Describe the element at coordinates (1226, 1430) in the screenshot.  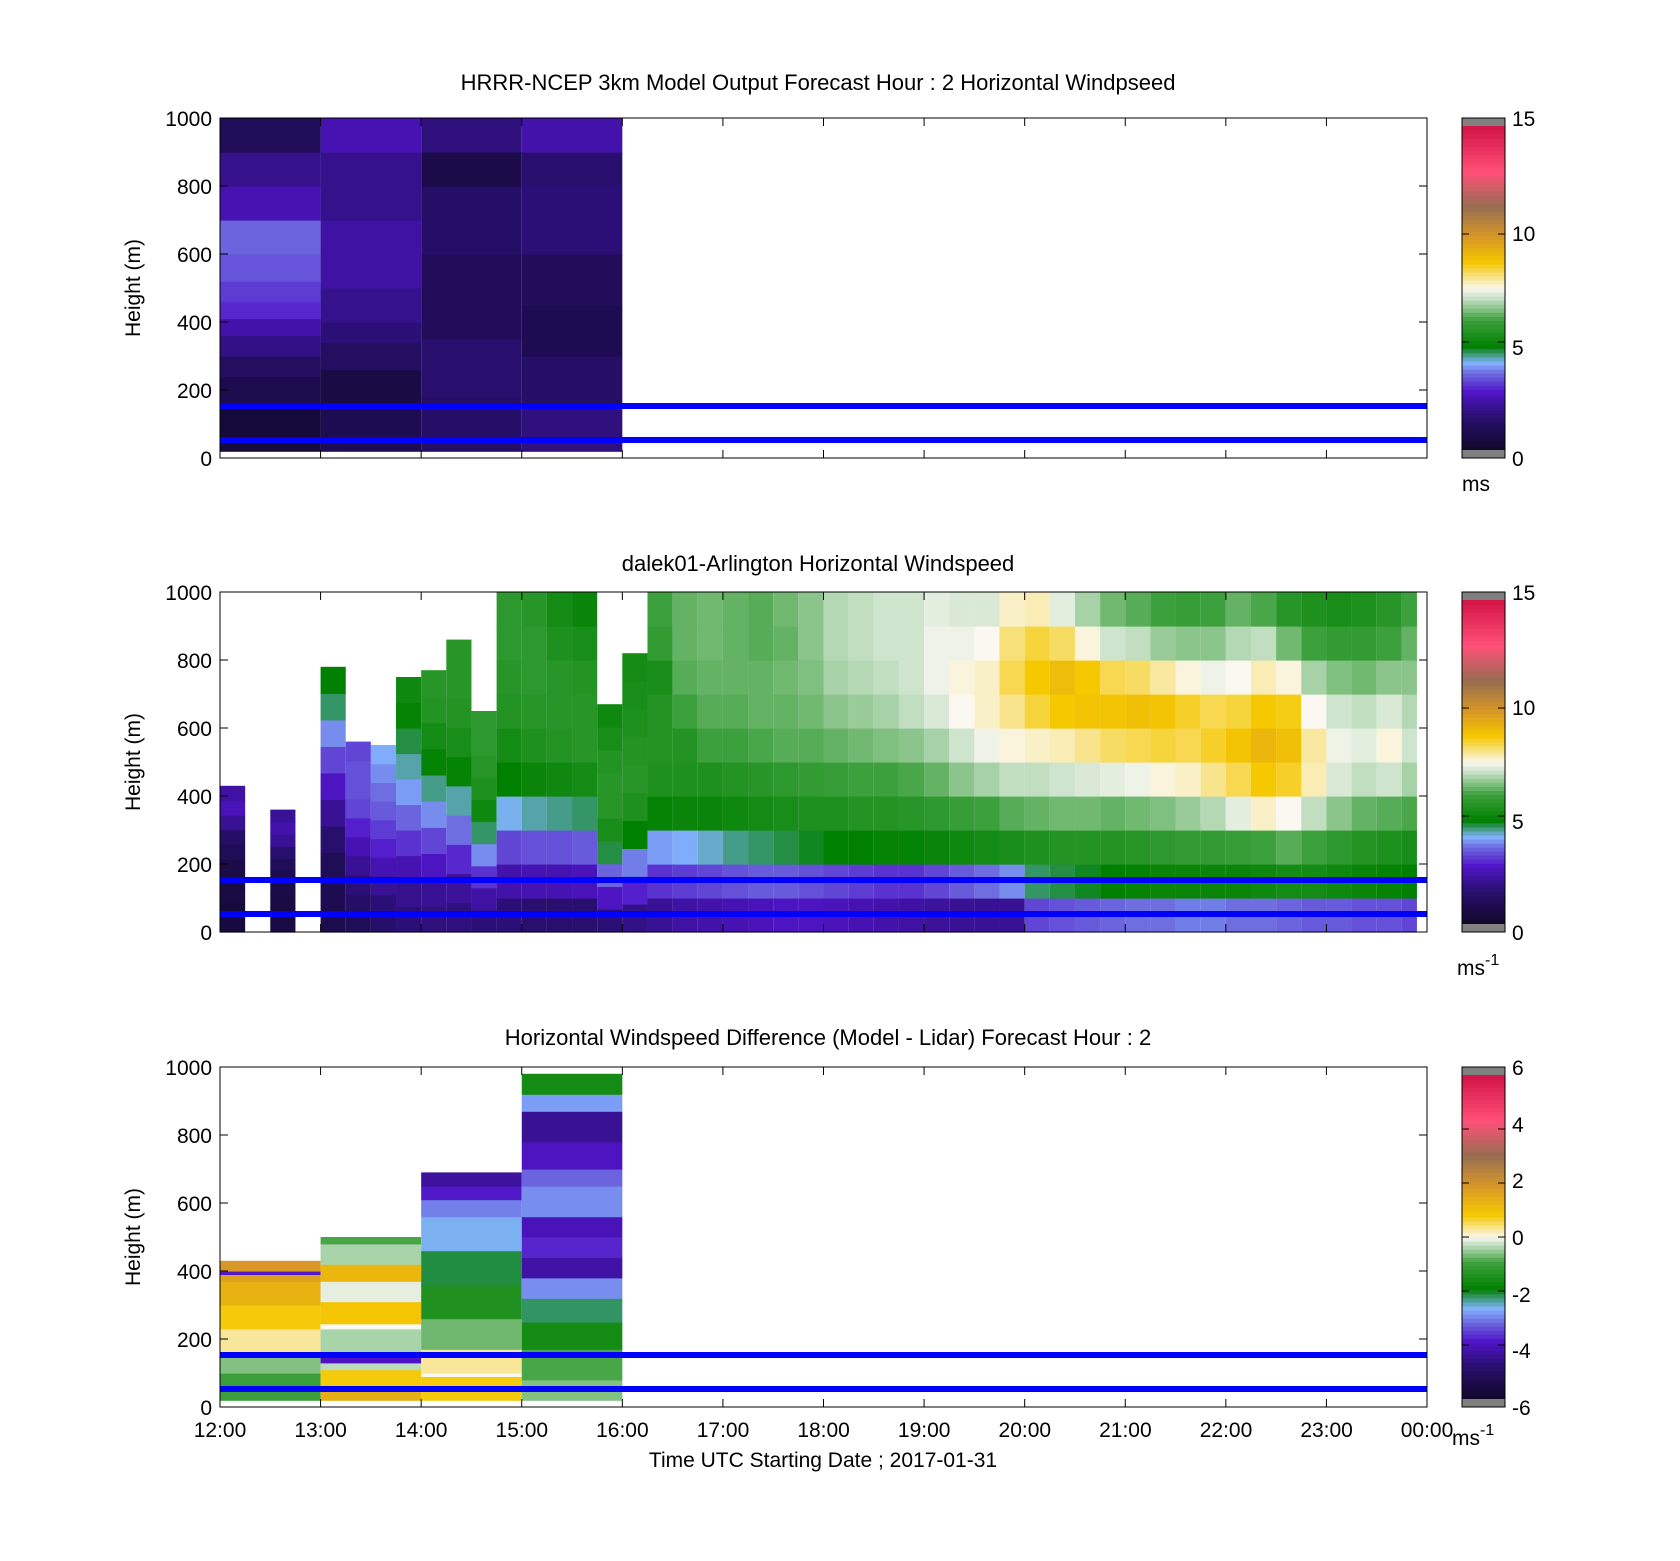
I see `x-tick-label: 22:00` at that location.